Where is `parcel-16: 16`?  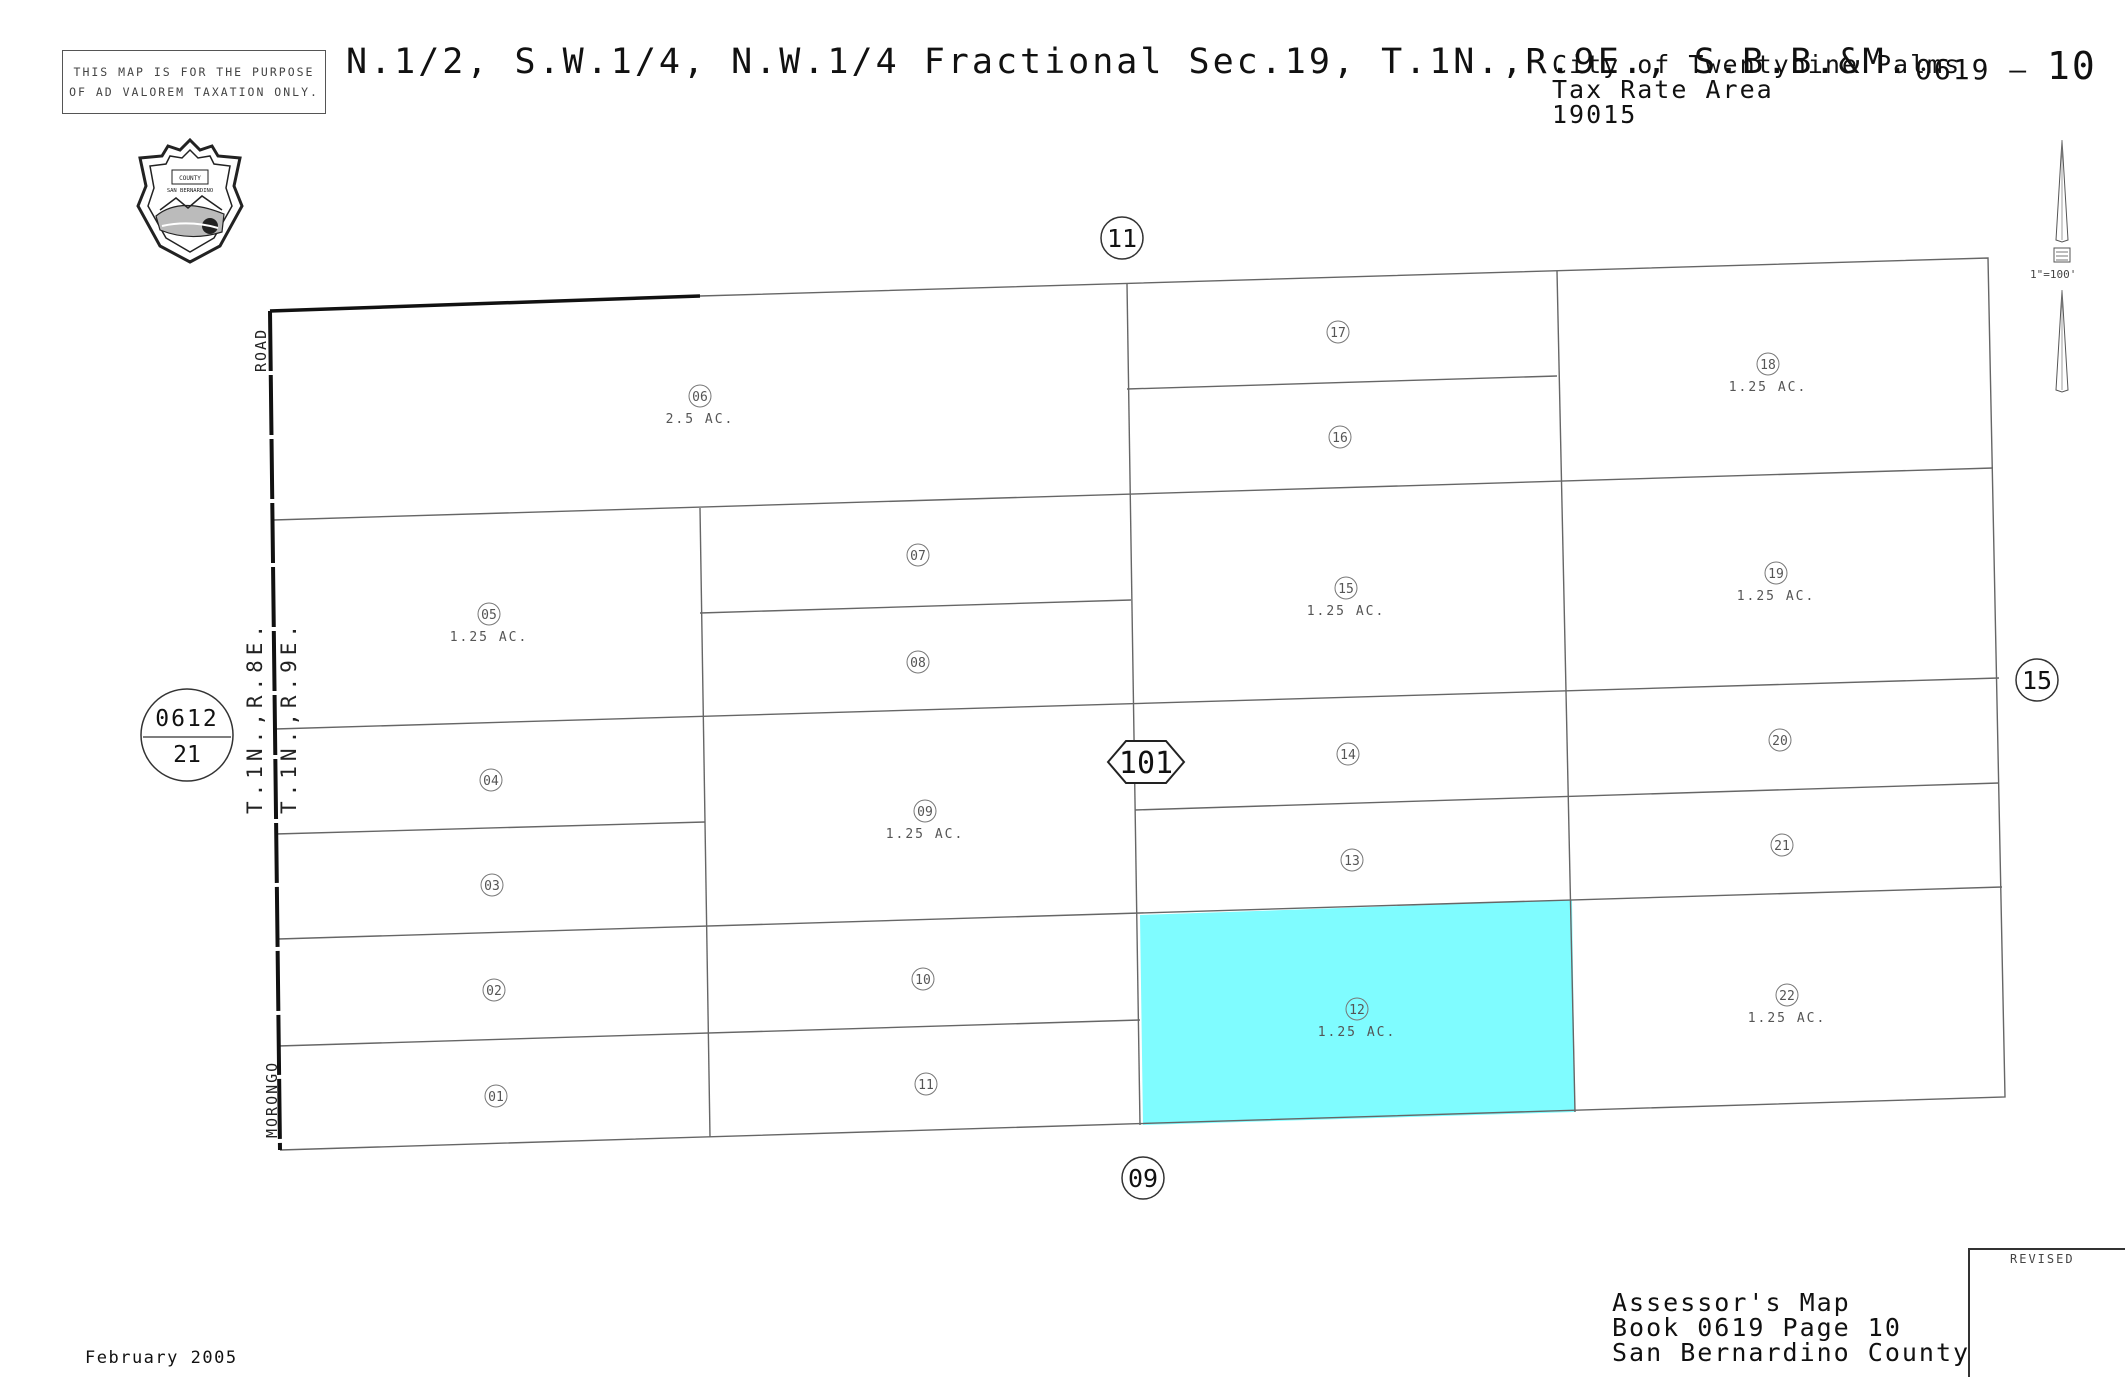
parcel-16: 16 is located at coordinates (1340, 437).